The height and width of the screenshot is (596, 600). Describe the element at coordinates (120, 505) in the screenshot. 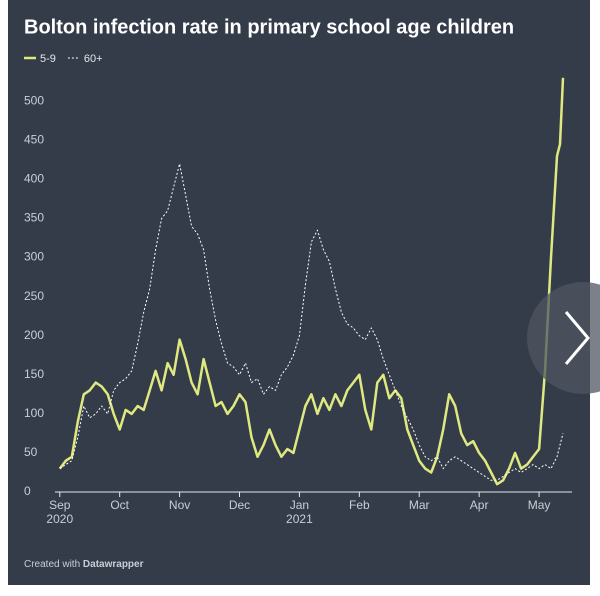

I see `x-tick-label: Oct` at that location.